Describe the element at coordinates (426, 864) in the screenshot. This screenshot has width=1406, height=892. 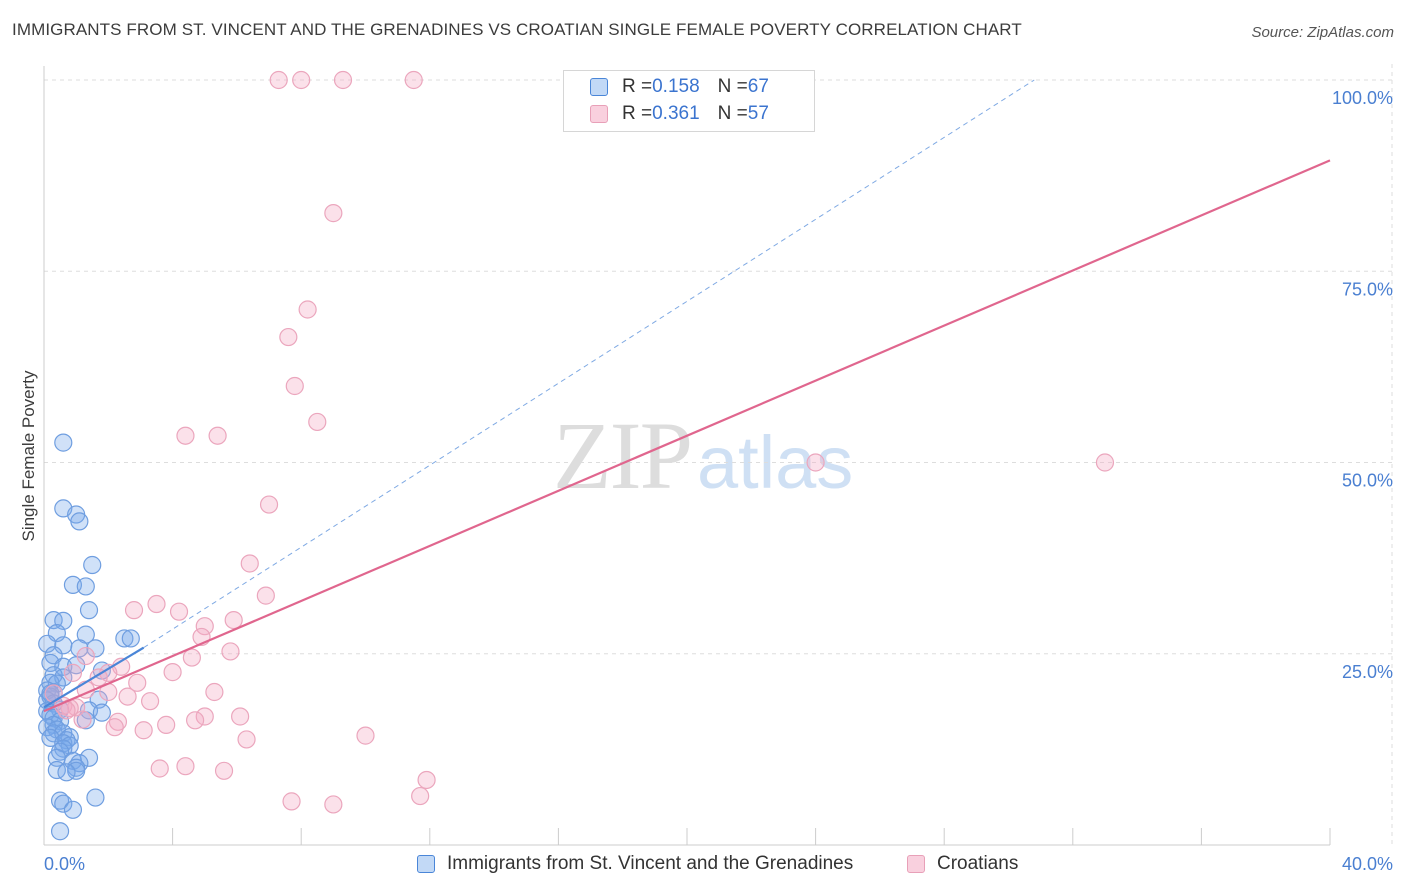
I see `series-swatch-blue` at that location.